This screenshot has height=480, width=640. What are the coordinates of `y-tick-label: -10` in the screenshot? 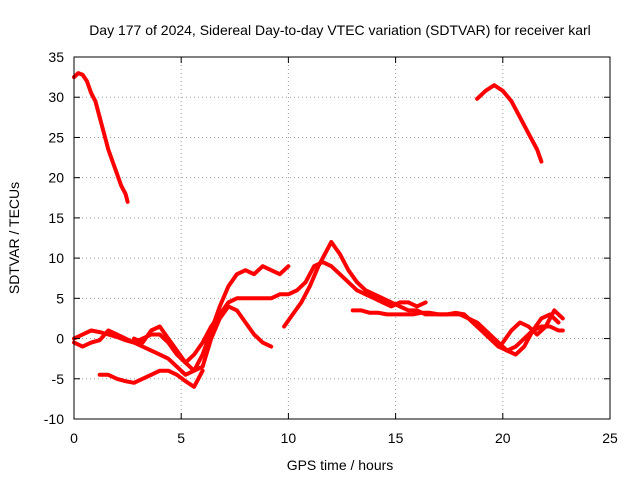 It's located at (54, 419).